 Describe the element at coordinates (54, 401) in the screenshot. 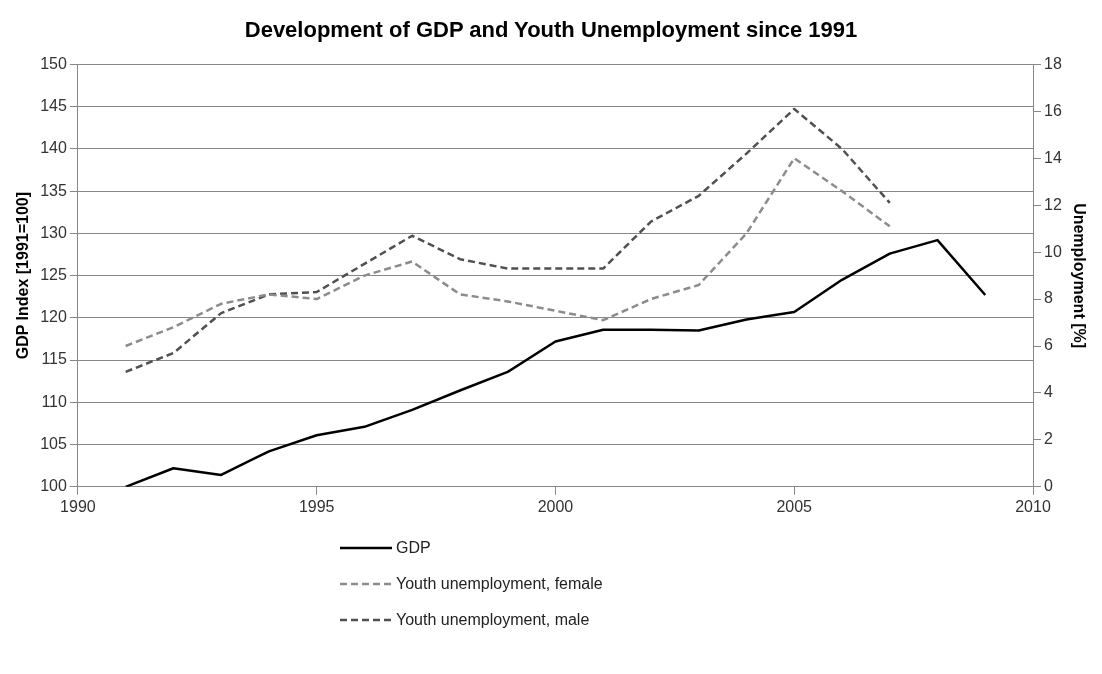

I see `y-tick-label: 110` at that location.